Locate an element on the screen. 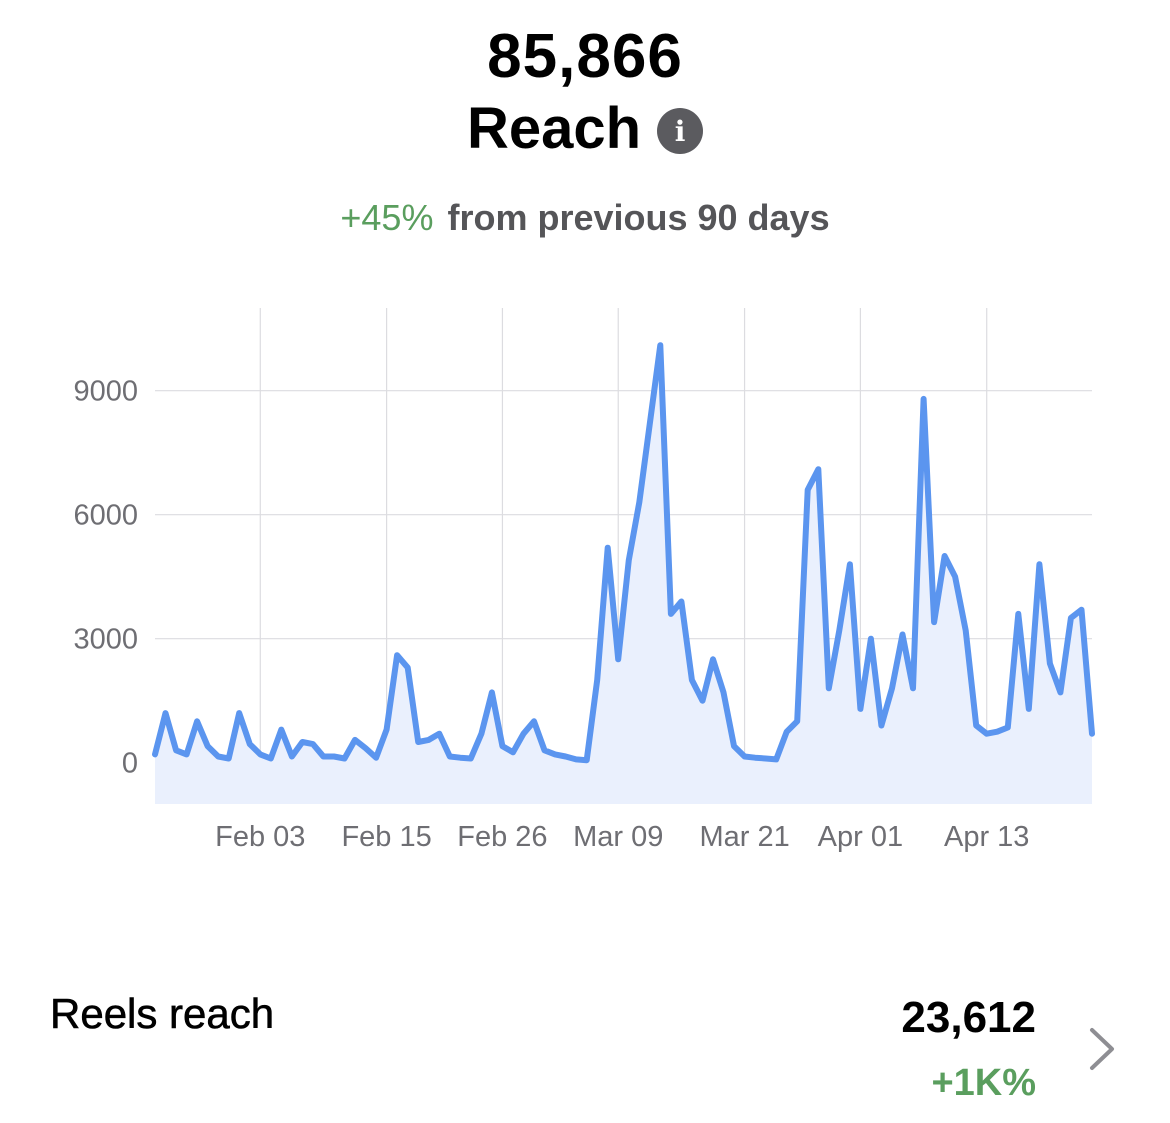  reels-reach-label: Reels reach is located at coordinates (162, 1014).